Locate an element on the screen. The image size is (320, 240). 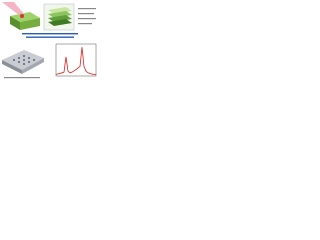
block-front is located at coordinates (30, 24).